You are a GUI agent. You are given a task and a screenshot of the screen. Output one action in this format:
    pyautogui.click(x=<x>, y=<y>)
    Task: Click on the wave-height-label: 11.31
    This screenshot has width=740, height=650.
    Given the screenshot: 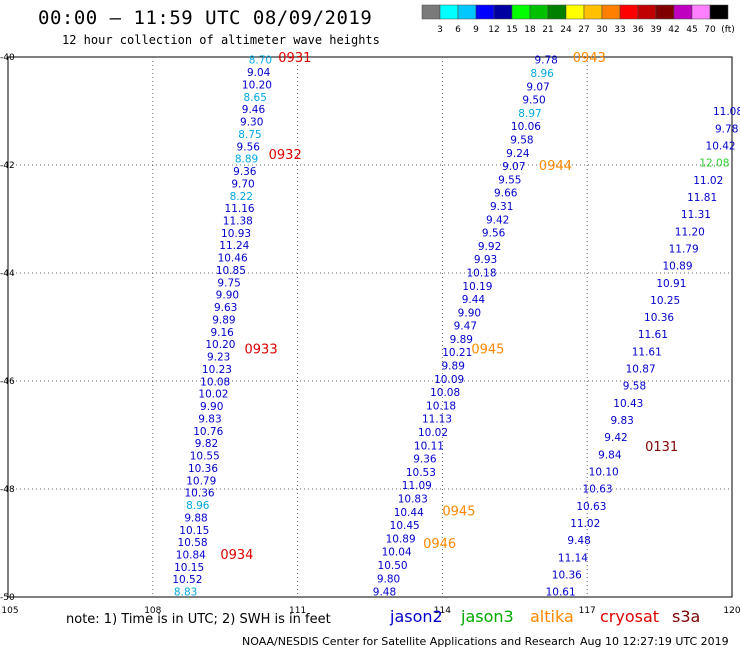 What is the action you would take?
    pyautogui.click(x=696, y=215)
    